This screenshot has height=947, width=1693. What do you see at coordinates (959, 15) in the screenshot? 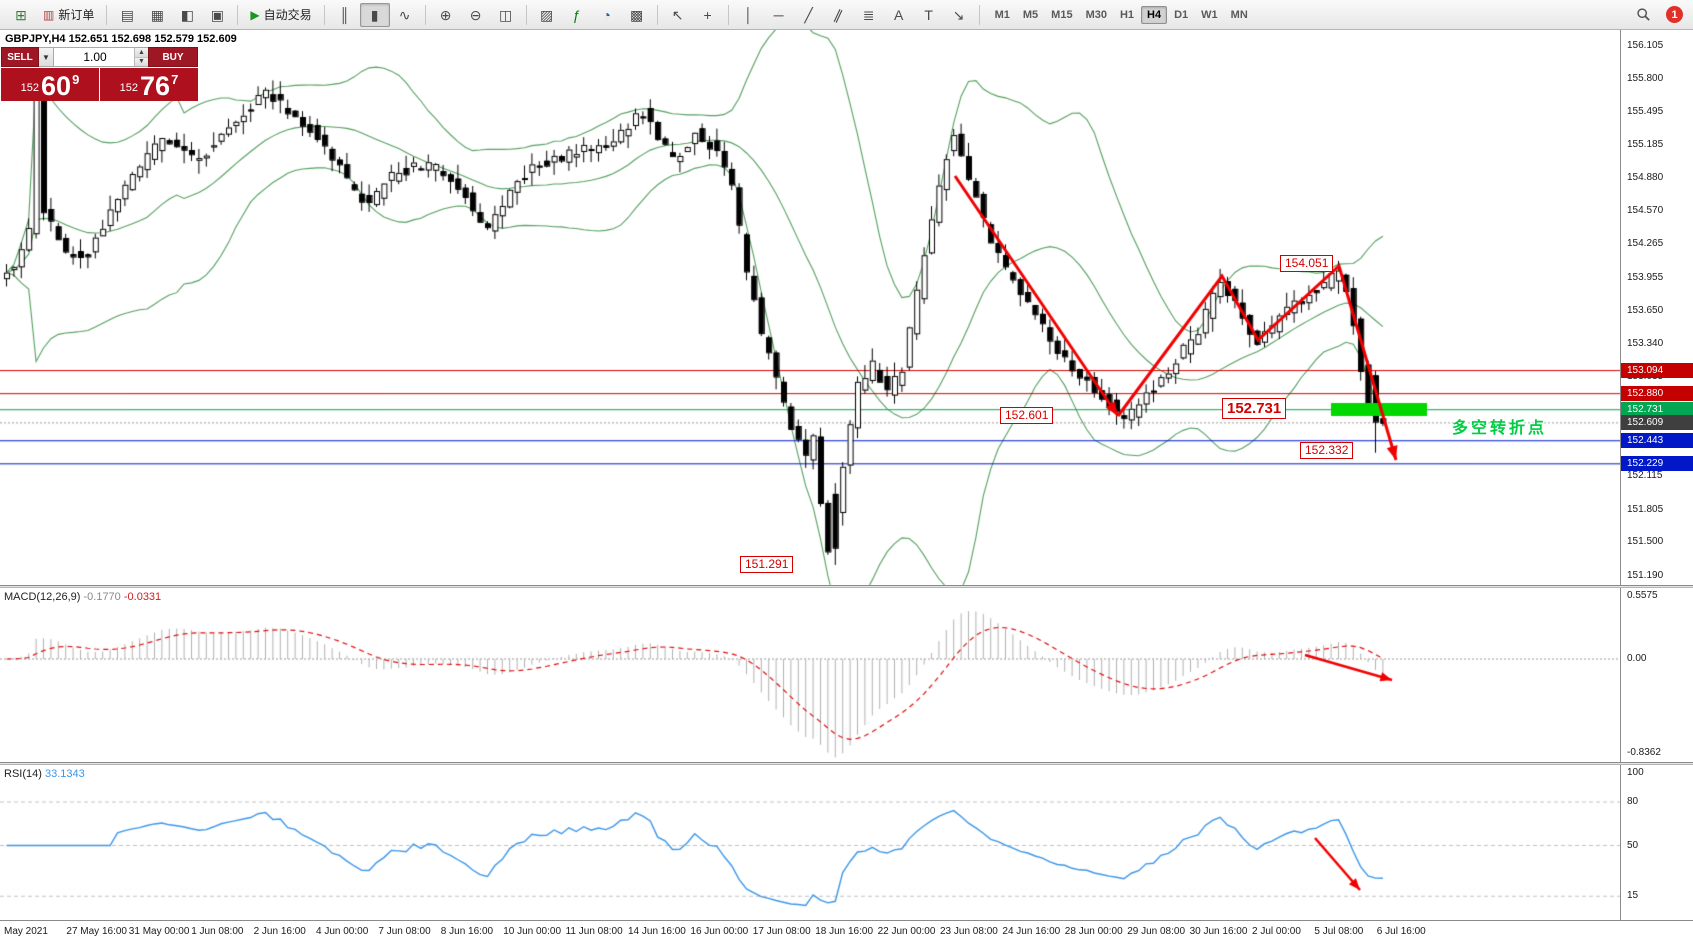
I see `arrow-tool-button: ↘` at bounding box center [959, 15].